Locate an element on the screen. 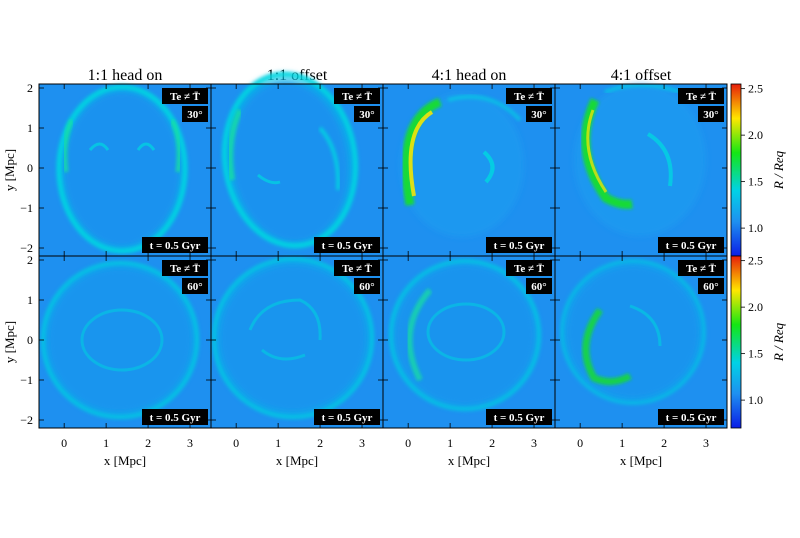  panel-r2-c3 is located at coordinates (469, 342).